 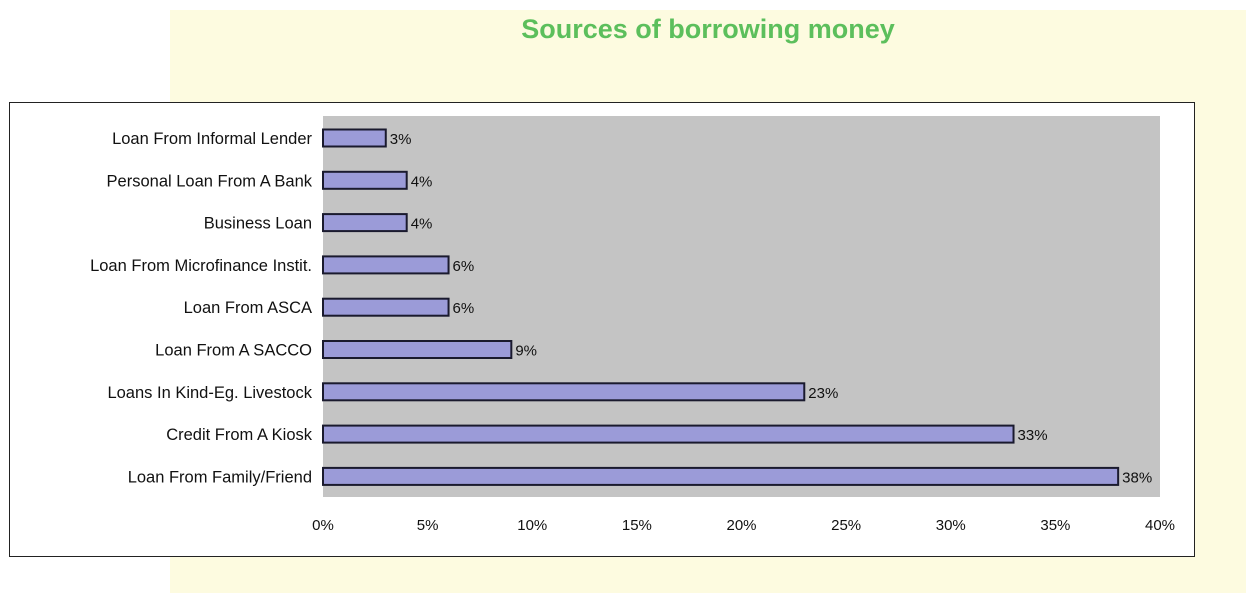 What do you see at coordinates (1137, 477) in the screenshot?
I see `data-label: 38%` at bounding box center [1137, 477].